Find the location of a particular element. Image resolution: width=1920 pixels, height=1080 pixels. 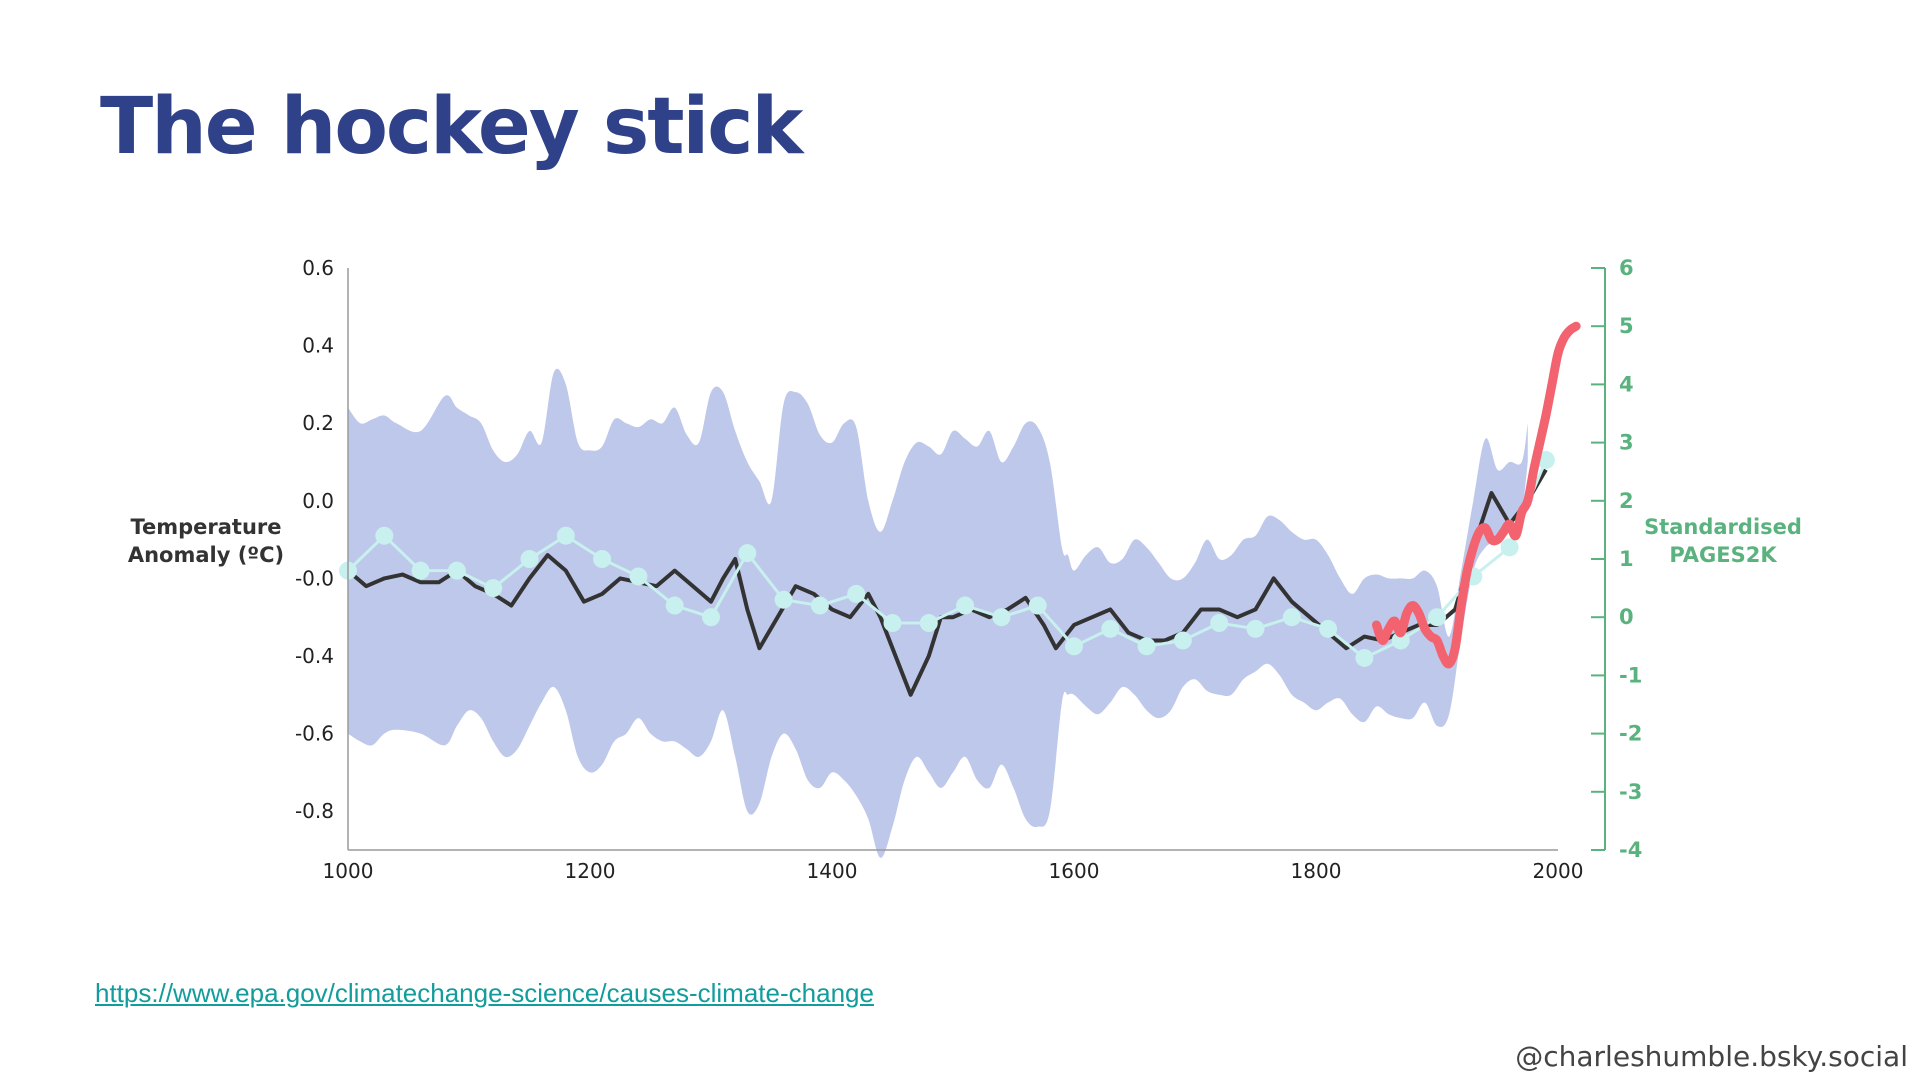

x-tick-label: 1200 is located at coordinates (590, 871).